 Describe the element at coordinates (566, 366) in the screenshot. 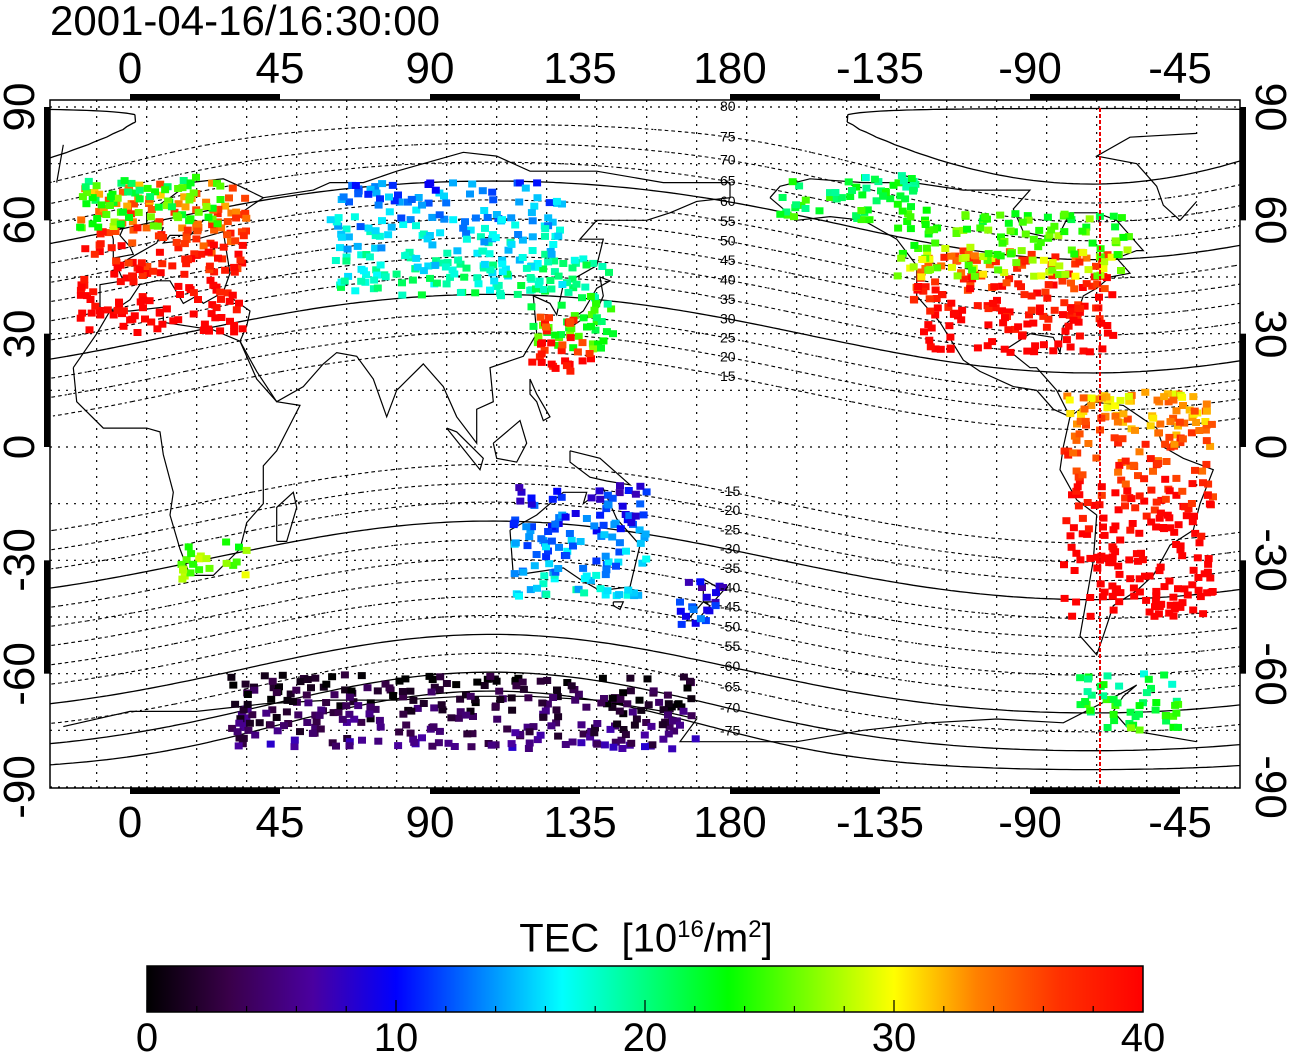

I see `tec-cell-east-asia-south` at that location.